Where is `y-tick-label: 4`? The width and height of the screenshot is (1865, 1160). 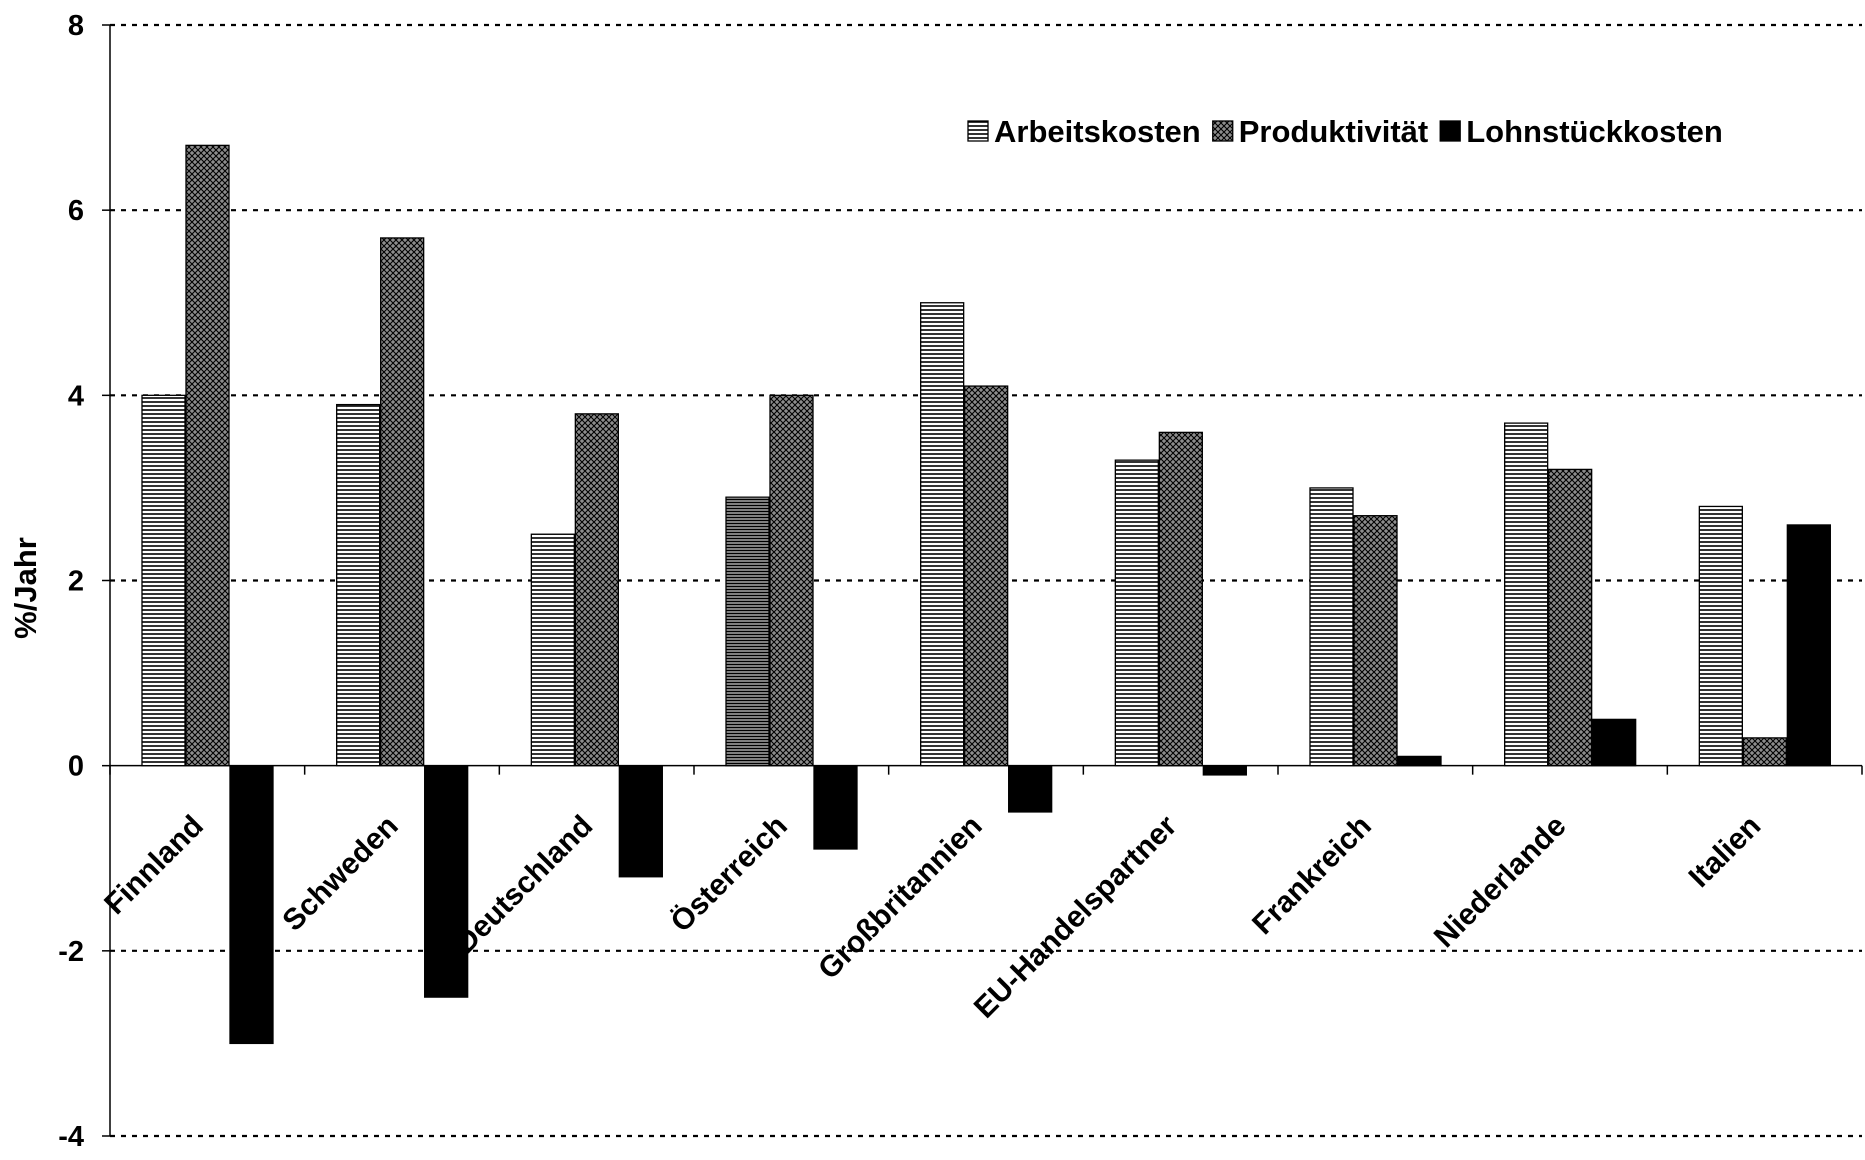
y-tick-label: 4 is located at coordinates (76, 396).